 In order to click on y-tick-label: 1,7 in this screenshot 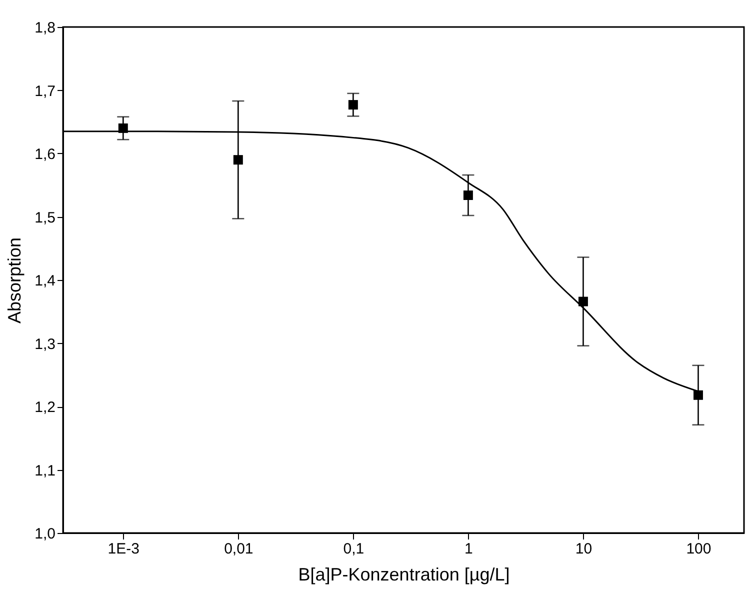, I will do `click(45, 91)`.